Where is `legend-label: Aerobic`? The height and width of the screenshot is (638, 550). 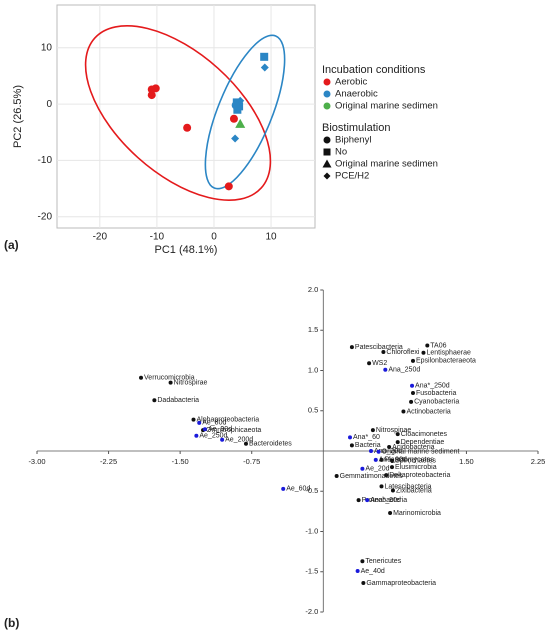
legend-label: Aerobic is located at coordinates (351, 82).